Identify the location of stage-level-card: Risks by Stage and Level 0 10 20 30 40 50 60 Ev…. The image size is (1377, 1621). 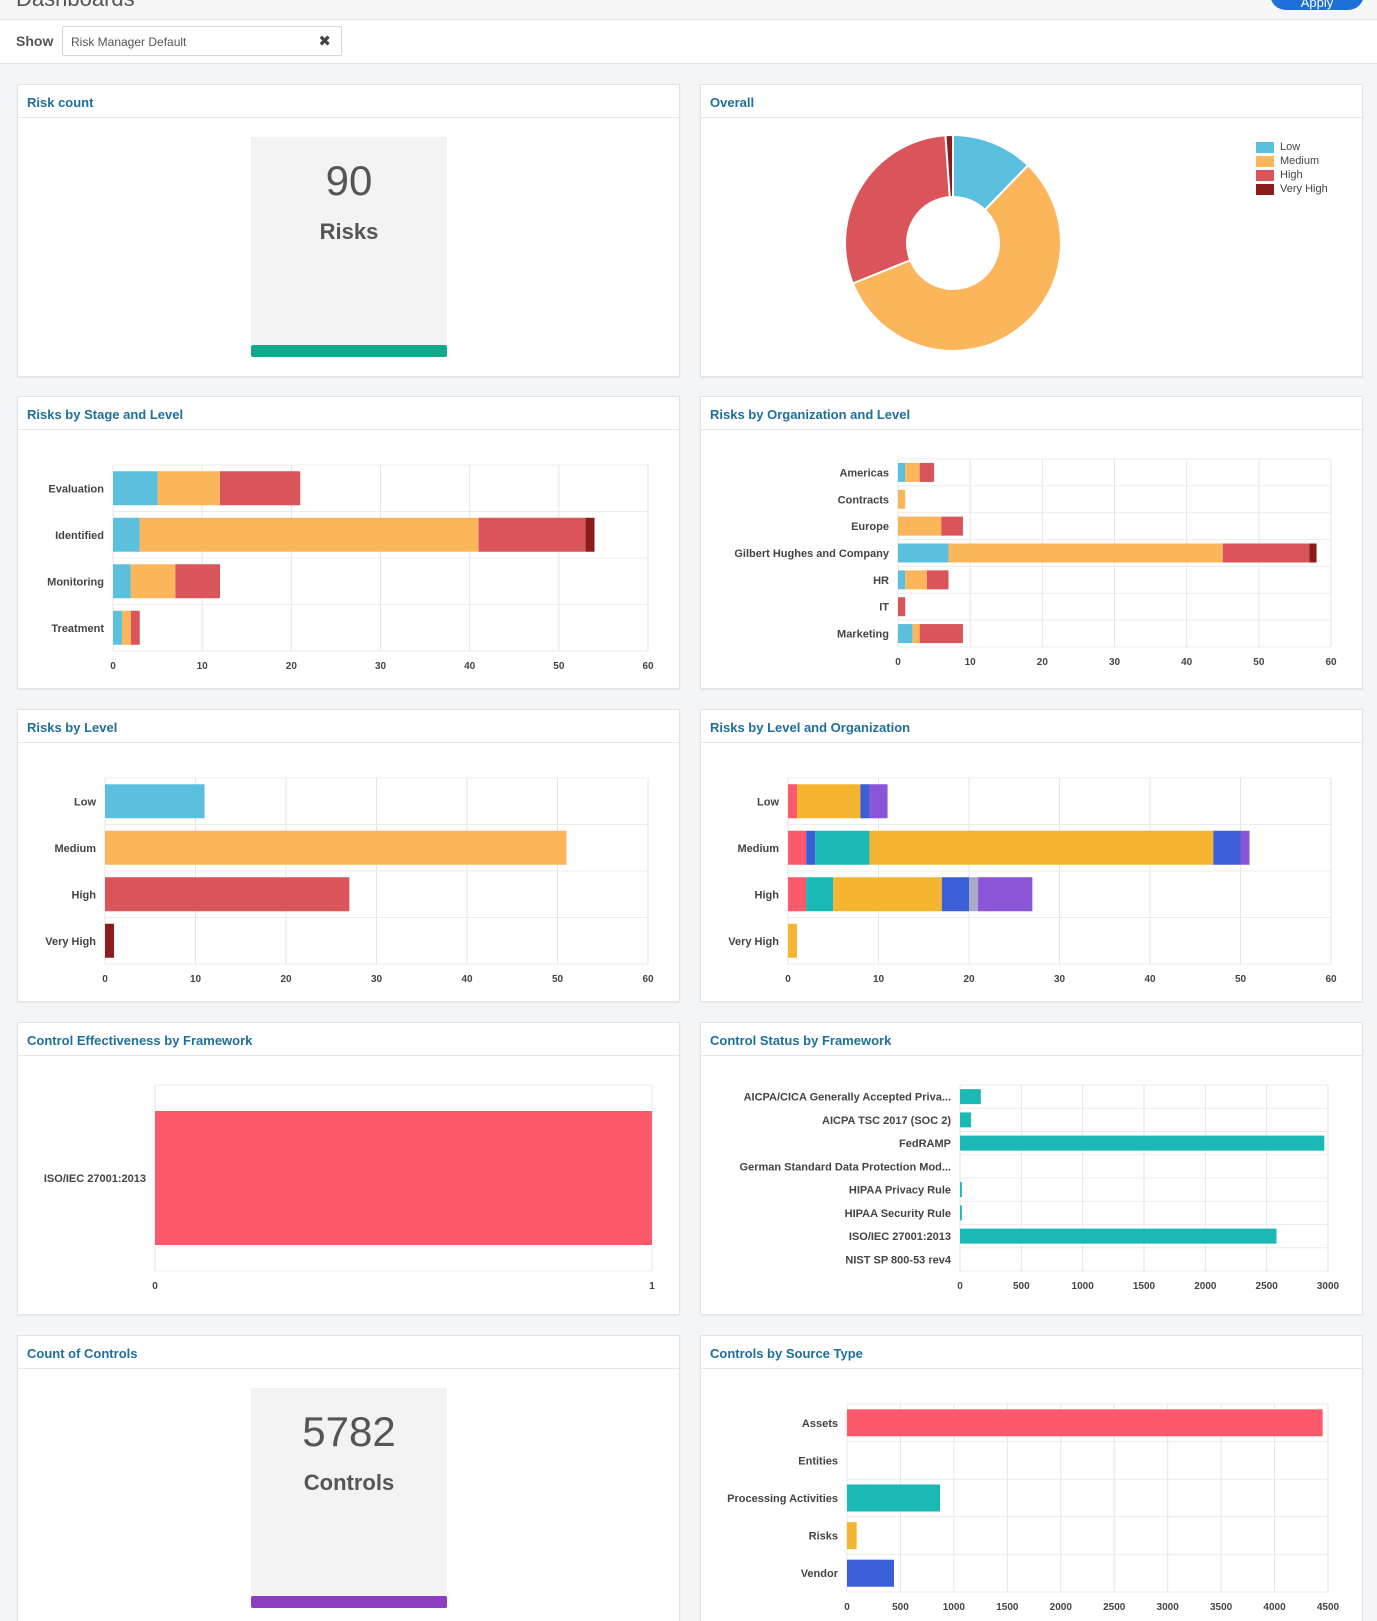
(348, 542).